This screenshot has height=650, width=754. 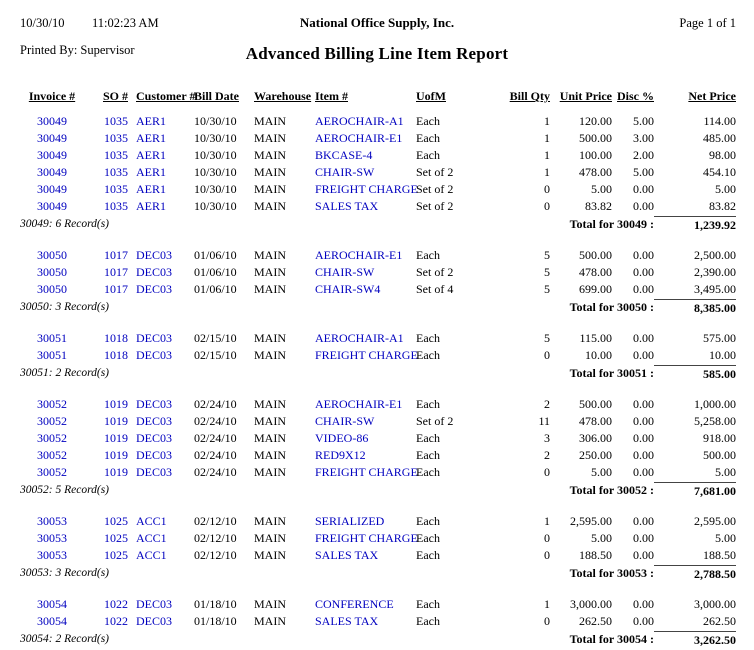 What do you see at coordinates (64, 224) in the screenshot?
I see `group-record-count: 30049: 6 Record(s)` at bounding box center [64, 224].